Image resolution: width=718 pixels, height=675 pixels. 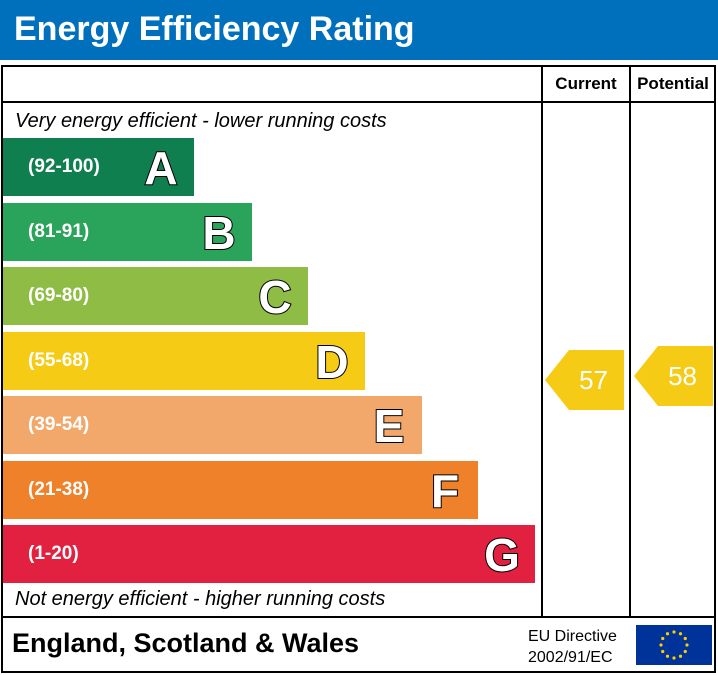 I want to click on band-range-label: (21-38), so click(x=59, y=489).